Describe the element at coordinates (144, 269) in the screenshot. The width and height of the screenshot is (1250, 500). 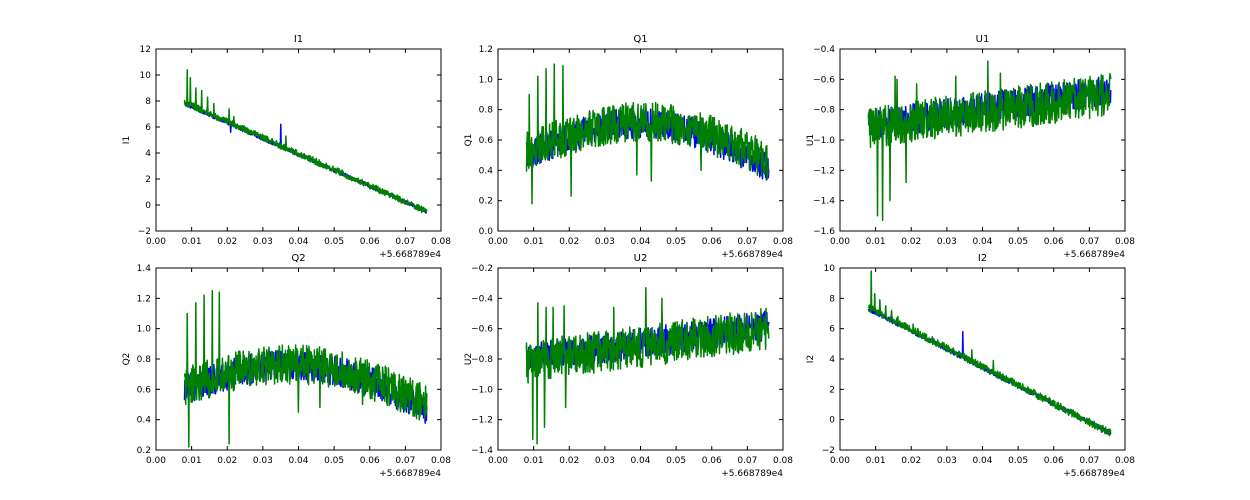
I see `y-tick-label: 1.4` at that location.